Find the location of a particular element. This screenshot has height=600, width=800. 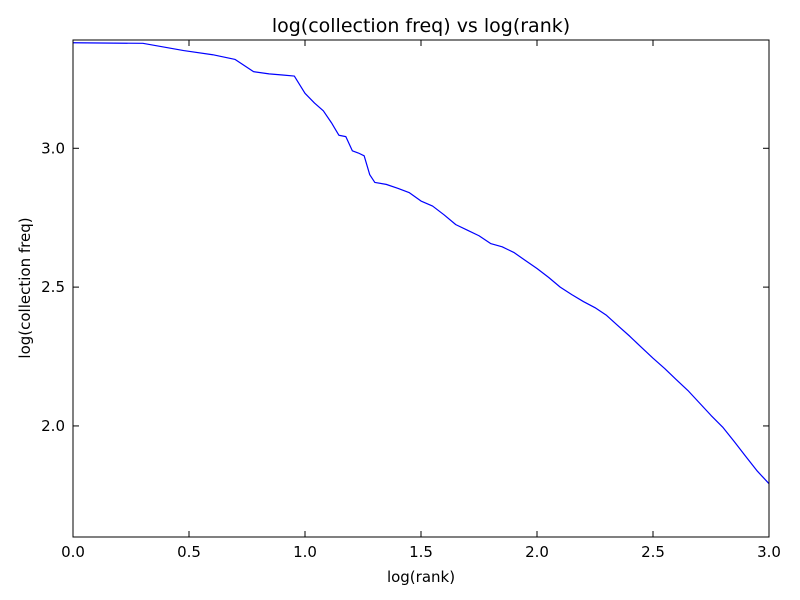

x-tick-label: 2.5 is located at coordinates (653, 552).